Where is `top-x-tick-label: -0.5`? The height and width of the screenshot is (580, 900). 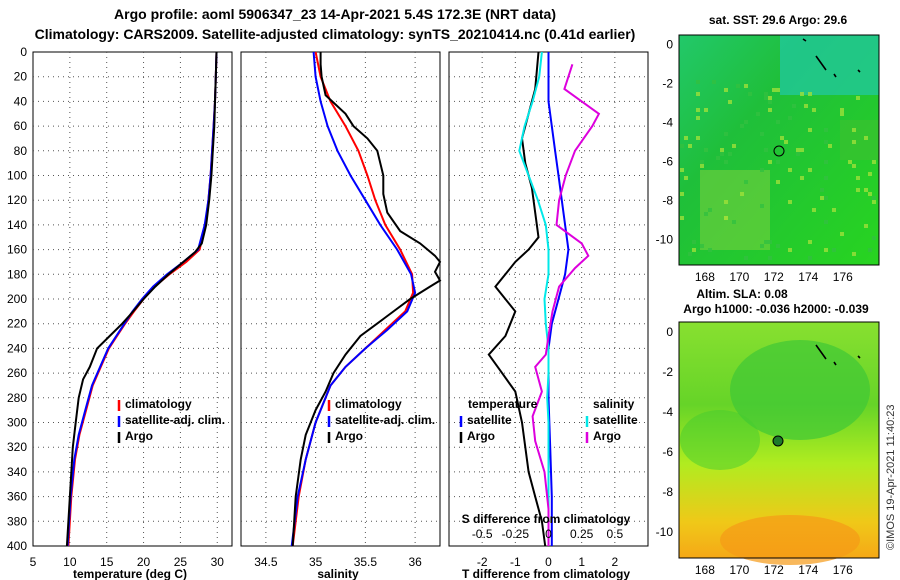
top-x-tick-label: -0.5 is located at coordinates (482, 534).